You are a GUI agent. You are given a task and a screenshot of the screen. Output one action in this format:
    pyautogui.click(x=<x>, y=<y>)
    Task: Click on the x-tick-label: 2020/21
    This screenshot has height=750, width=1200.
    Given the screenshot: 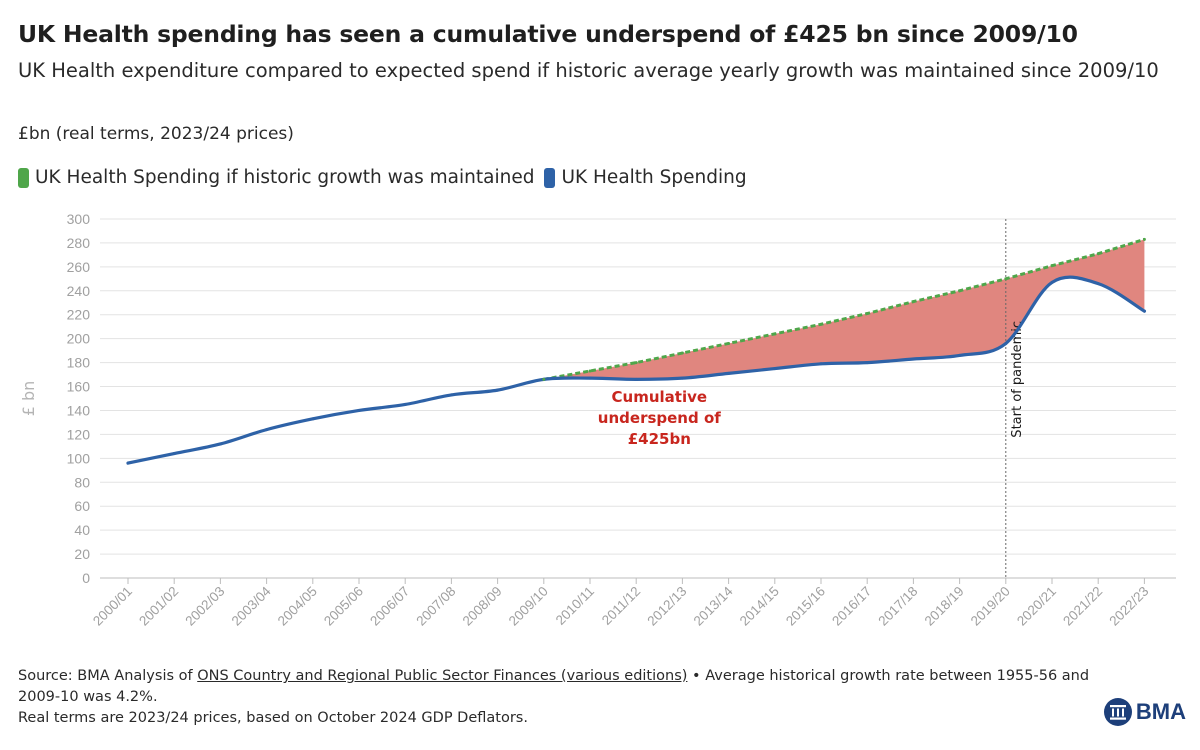 What is the action you would take?
    pyautogui.click(x=1036, y=606)
    